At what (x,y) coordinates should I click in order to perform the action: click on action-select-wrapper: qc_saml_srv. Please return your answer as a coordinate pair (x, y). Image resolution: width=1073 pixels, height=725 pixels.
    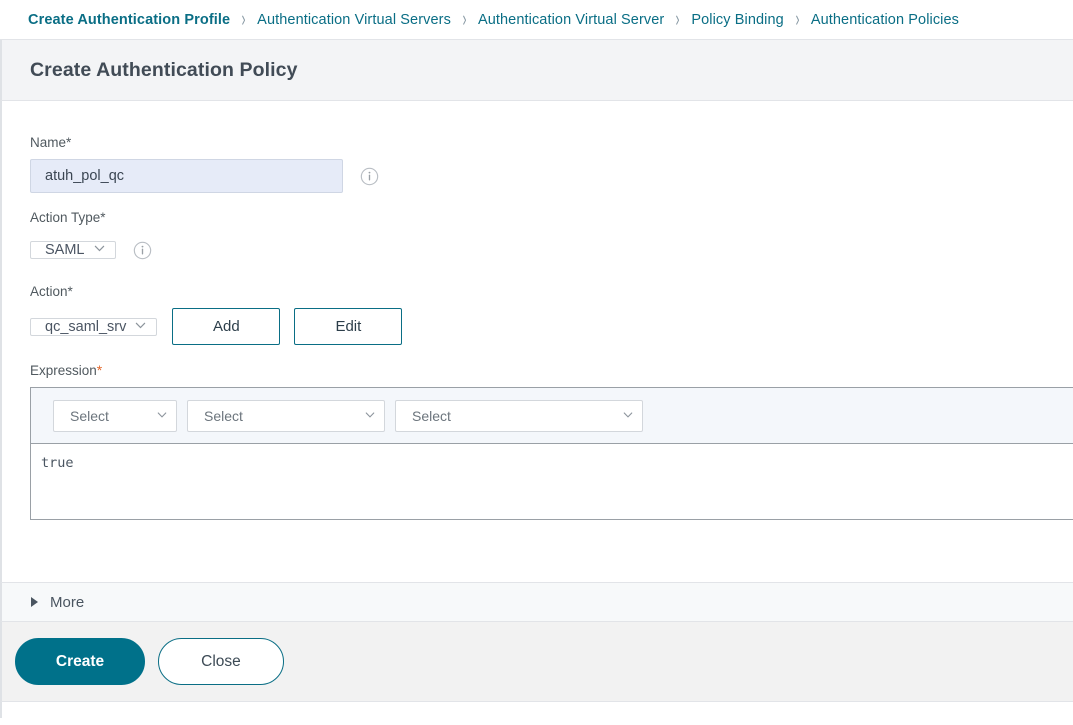
    Looking at the image, I should click on (94, 327).